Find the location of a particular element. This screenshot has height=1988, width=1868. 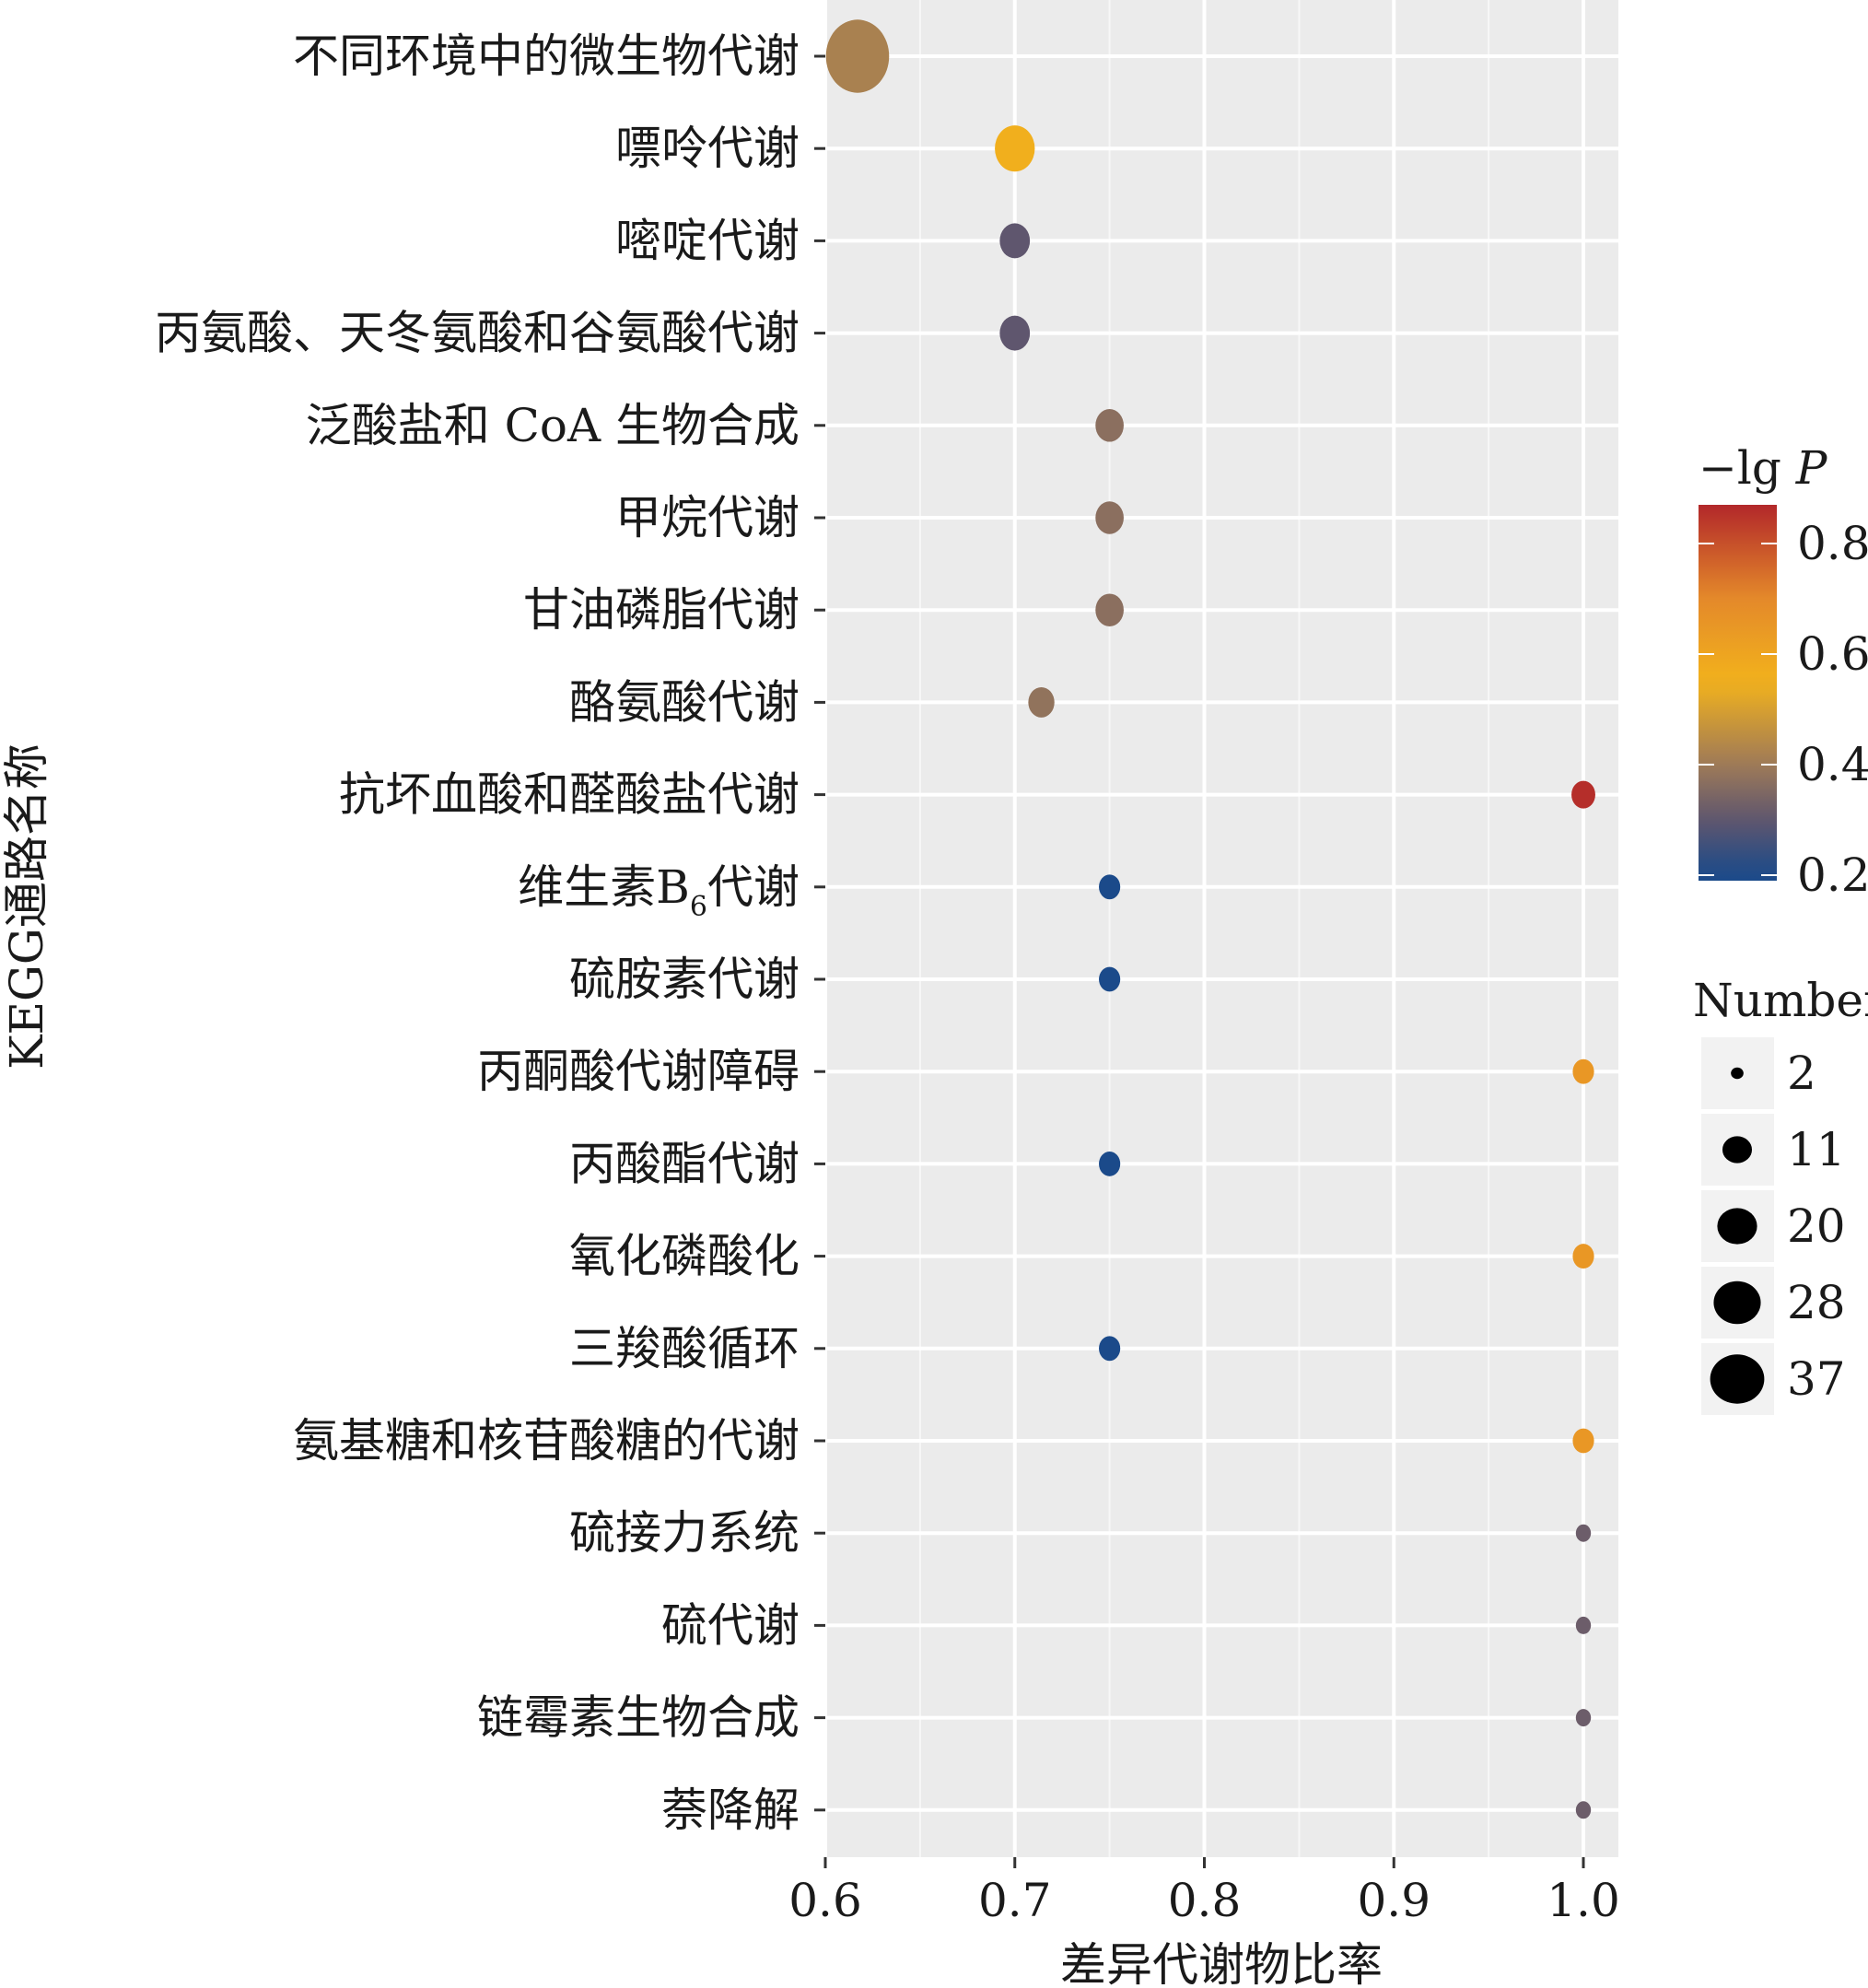

size-key-label: 11 is located at coordinates (1816, 1149).